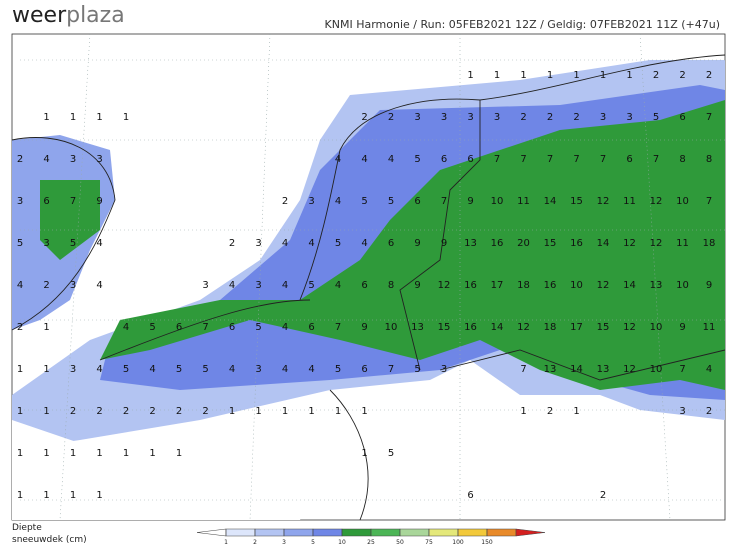 The image size is (732, 554). What do you see at coordinates (444, 327) in the screenshot?
I see `map-value: 15` at bounding box center [444, 327].